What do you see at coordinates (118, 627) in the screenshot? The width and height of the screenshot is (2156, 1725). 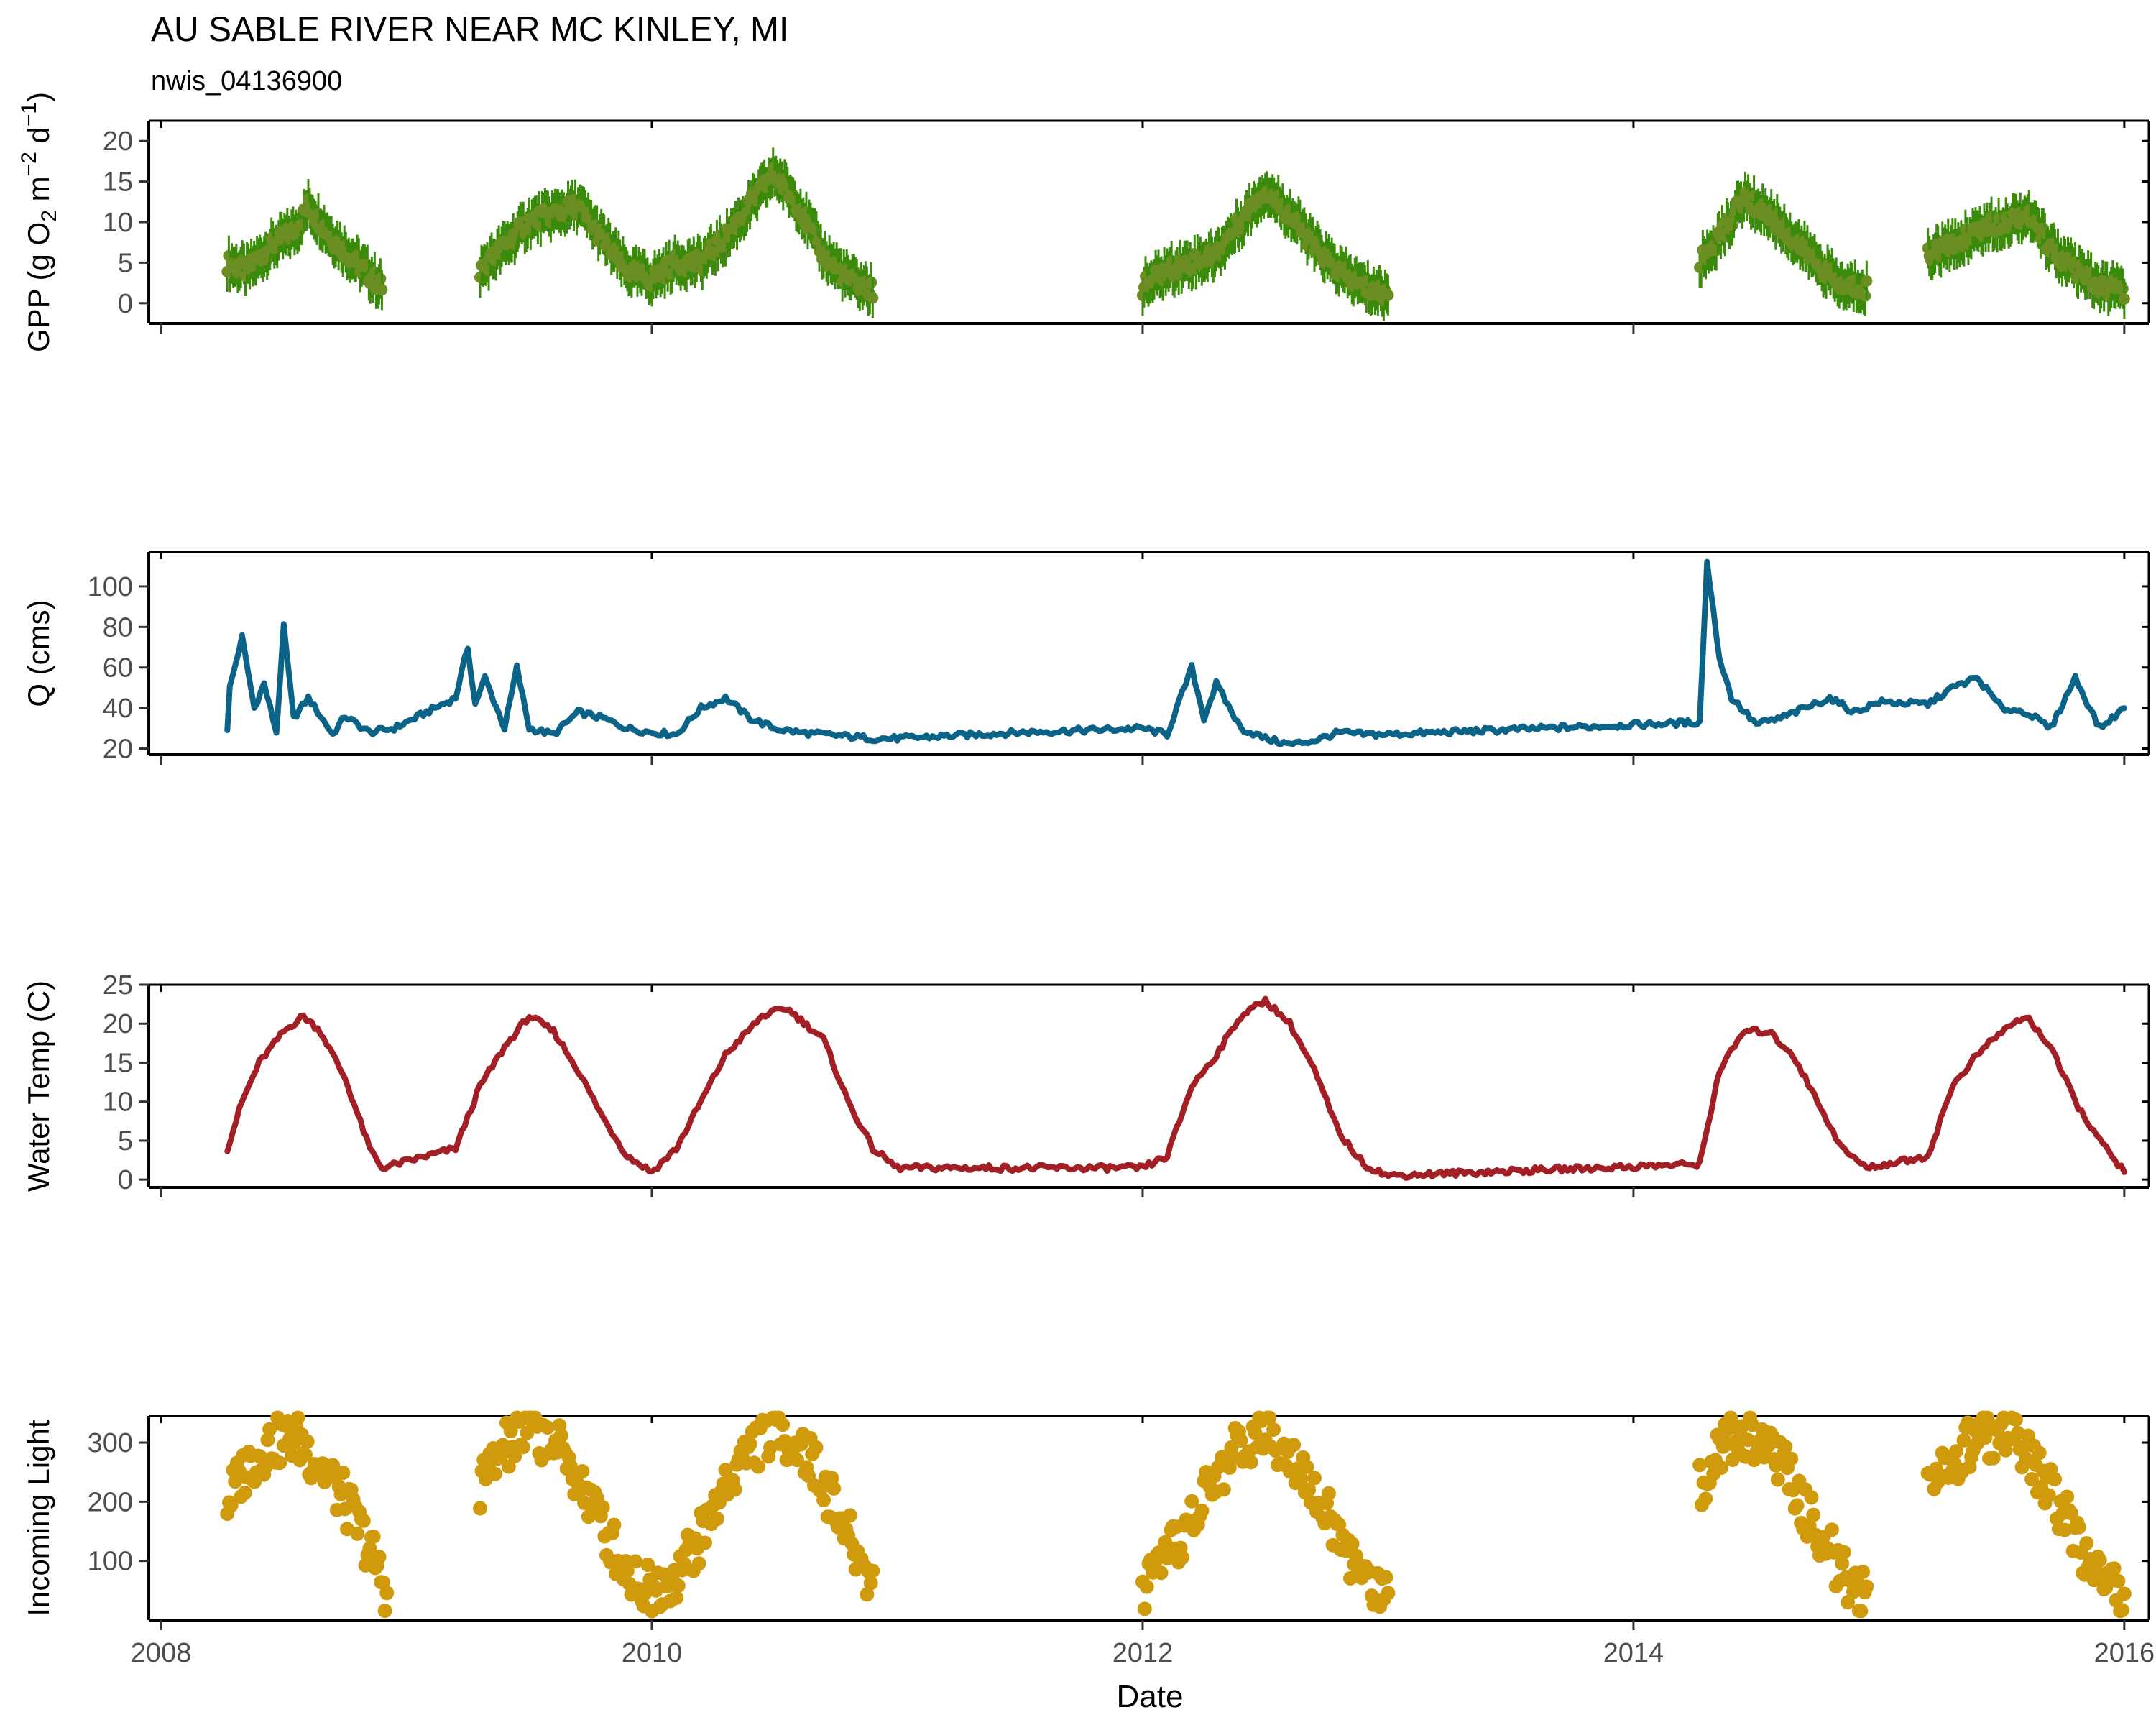 I see `y-tick-label: 80` at bounding box center [118, 627].